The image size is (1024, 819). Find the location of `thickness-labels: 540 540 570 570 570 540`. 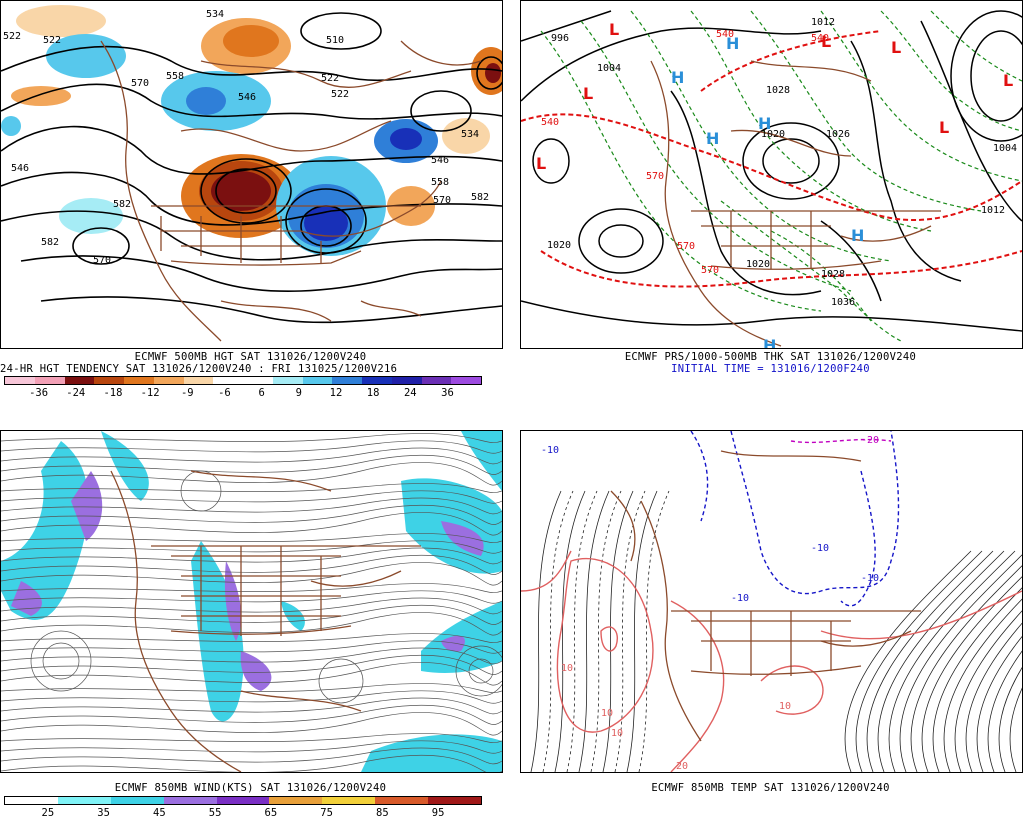

thickness-labels: 540 540 570 570 570 540 is located at coordinates (685, 152).